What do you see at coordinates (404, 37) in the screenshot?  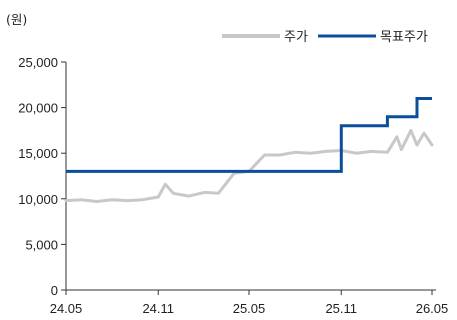 I see `legend-target-label: 목표주가` at bounding box center [404, 37].